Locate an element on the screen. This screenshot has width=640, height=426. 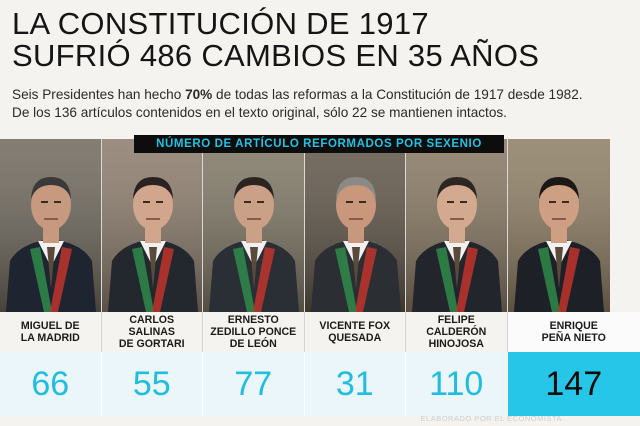
subtitle-highlight-percent: 70% is located at coordinates (199, 94).